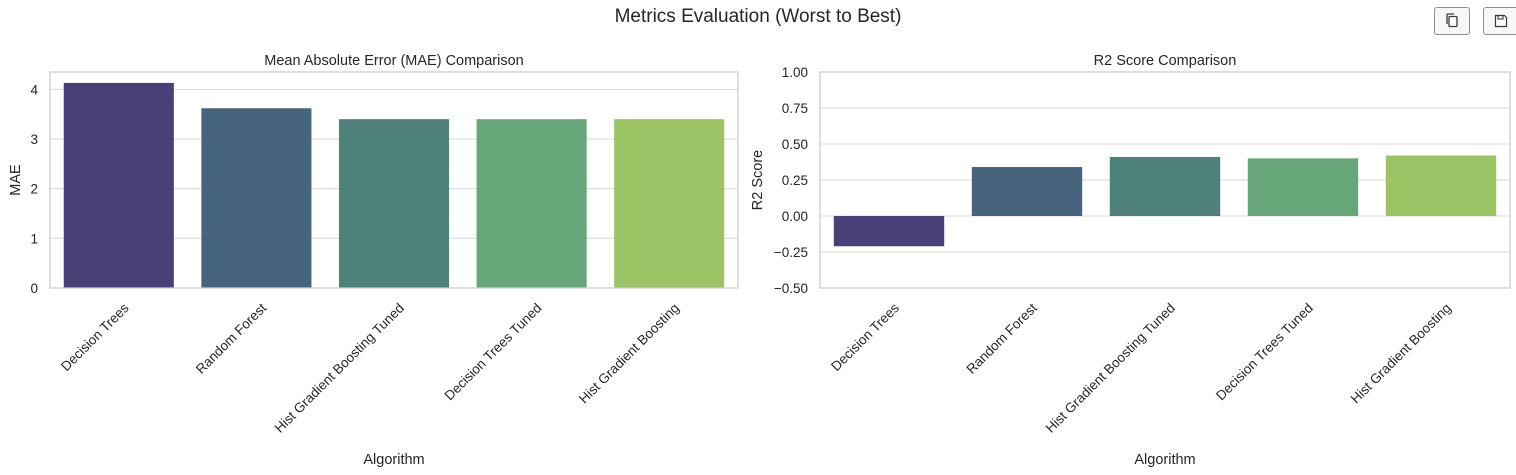 This screenshot has height=475, width=1516. Describe the element at coordinates (791, 288) in the screenshot. I see `r2-ytick-label: −0.50` at that location.